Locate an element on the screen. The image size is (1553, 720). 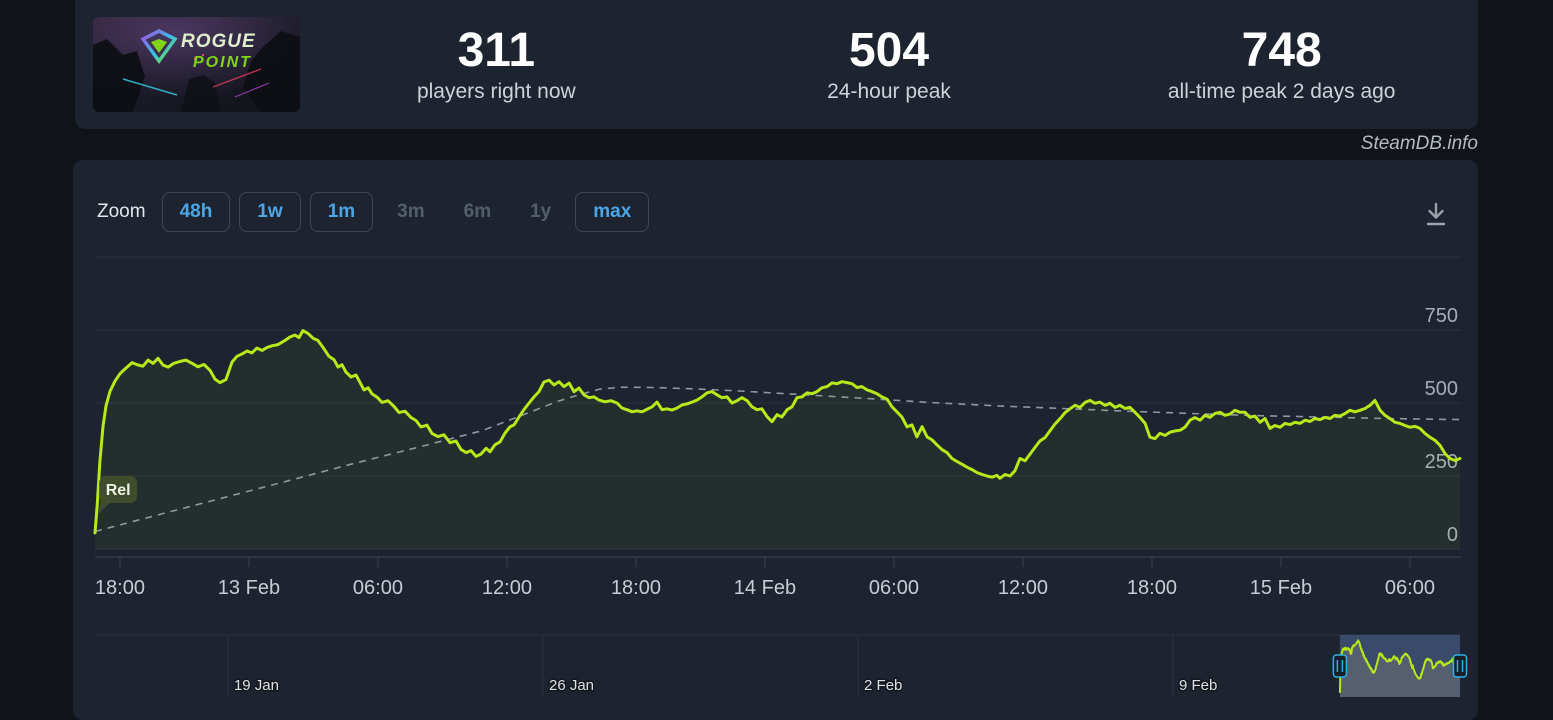
navigator-line is located at coordinates (1399, 666).